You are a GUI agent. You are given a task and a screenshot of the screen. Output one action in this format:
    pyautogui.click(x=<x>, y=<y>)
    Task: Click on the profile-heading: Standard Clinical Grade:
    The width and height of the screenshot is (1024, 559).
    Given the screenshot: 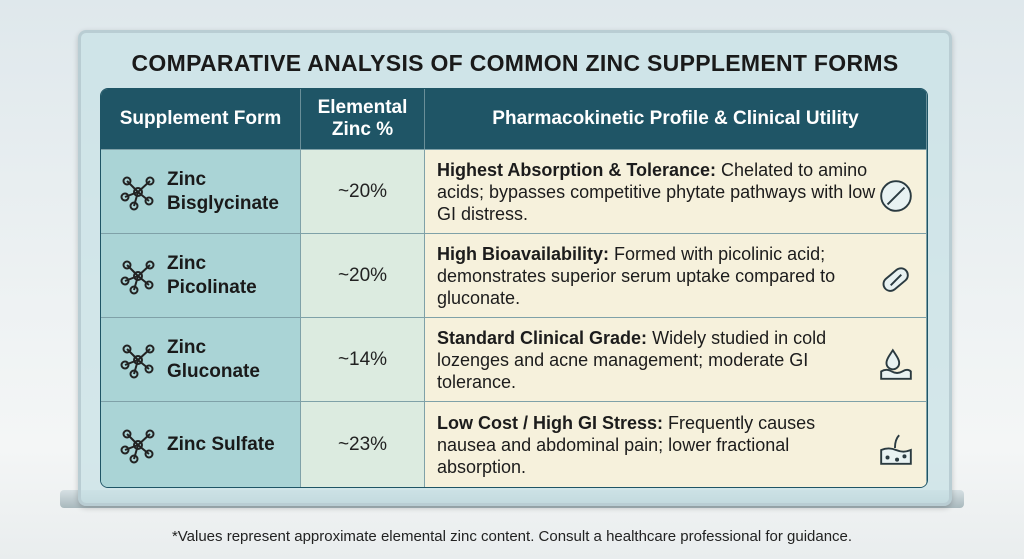 What is the action you would take?
    pyautogui.click(x=542, y=338)
    